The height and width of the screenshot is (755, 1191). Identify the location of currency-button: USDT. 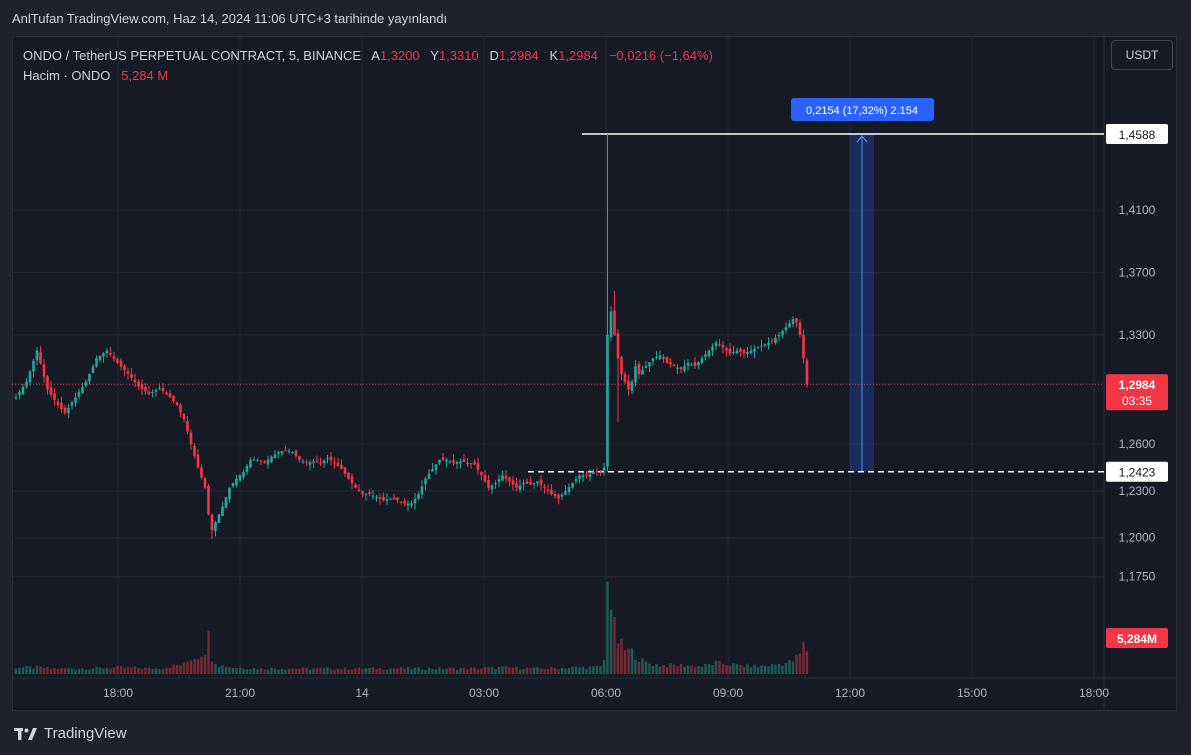
(1142, 55).